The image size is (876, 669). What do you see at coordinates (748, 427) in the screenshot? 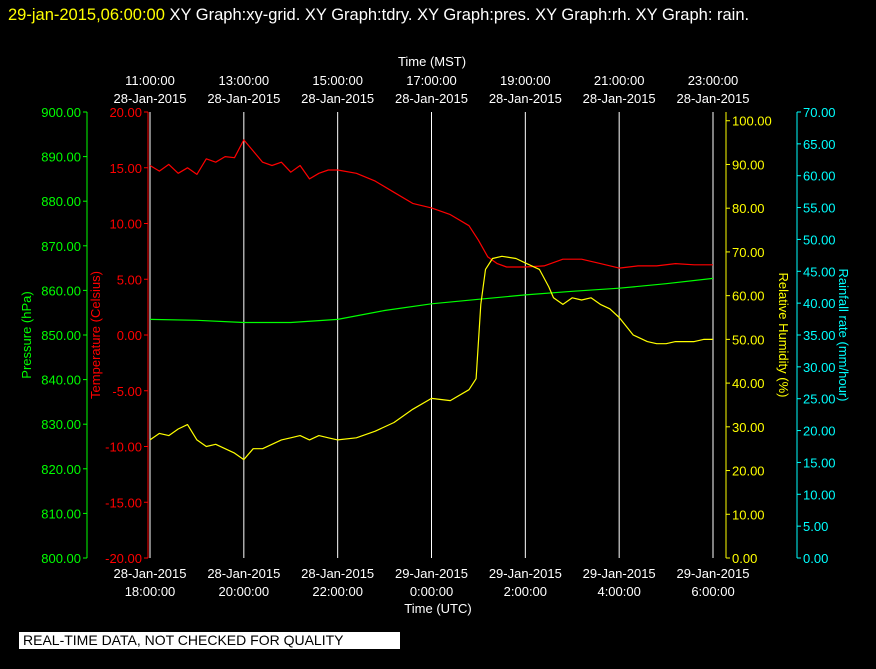
I see `humidity-tick-label: 30.00` at bounding box center [748, 427].